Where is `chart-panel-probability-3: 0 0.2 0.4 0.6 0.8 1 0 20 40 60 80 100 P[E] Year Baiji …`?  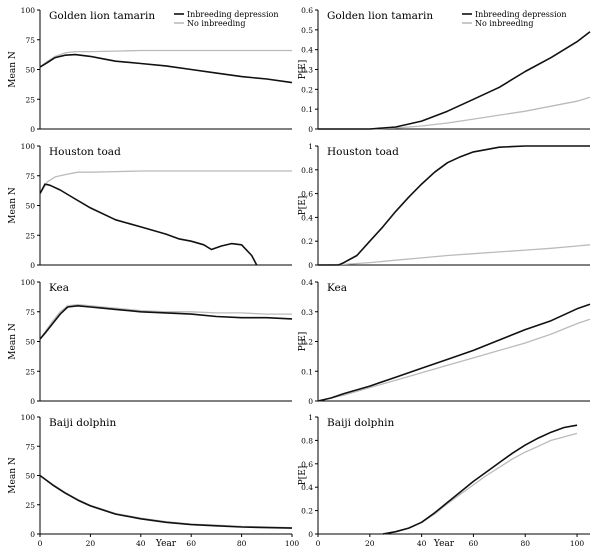
chart-panel-probability-3: 0 0.2 0.4 0.6 0.8 1 0 20 40 60 80 100 P[E] Year Baiji … is located at coordinates (444, 481).